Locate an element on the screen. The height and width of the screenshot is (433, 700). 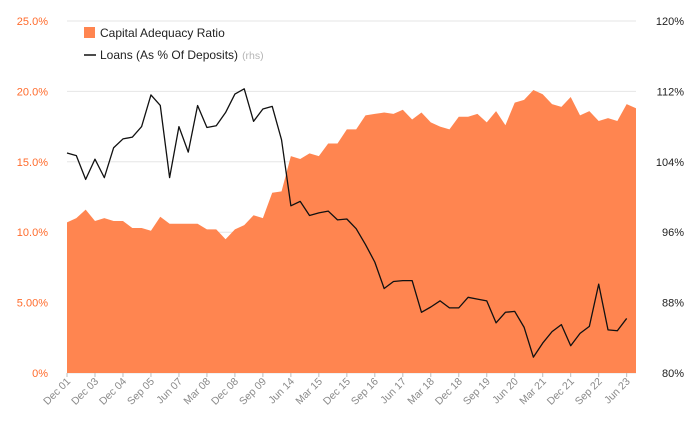
right-tick-label: 80% is located at coordinates (673, 374).